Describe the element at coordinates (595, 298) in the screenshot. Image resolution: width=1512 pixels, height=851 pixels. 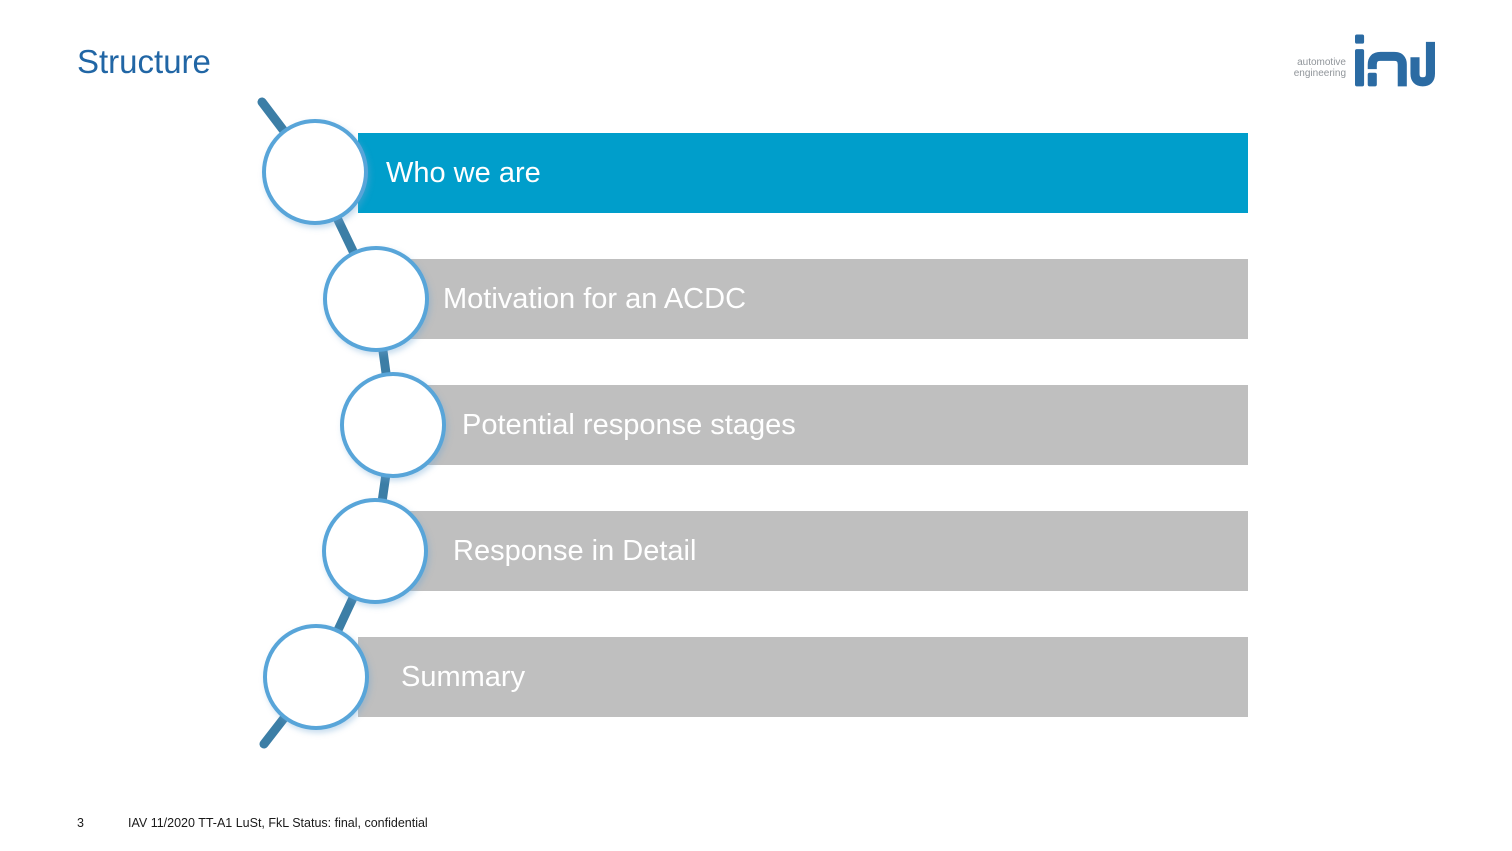
I see `agenda-item-label: Motivation for an ACDC` at that location.